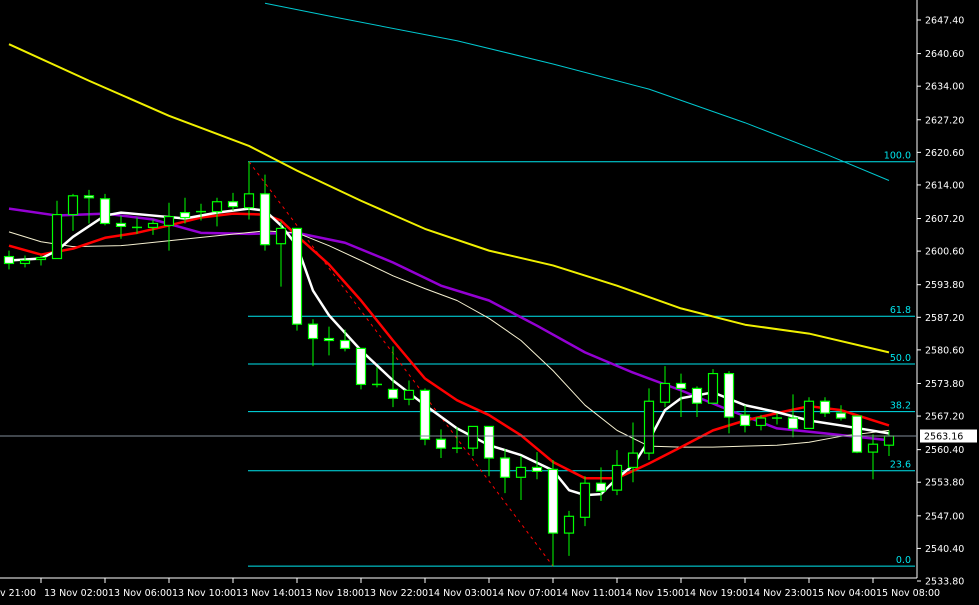 Image resolution: width=979 pixels, height=605 pixels. What do you see at coordinates (944, 483) in the screenshot?
I see `y-axis-tick-label: 2553.80` at bounding box center [944, 483].